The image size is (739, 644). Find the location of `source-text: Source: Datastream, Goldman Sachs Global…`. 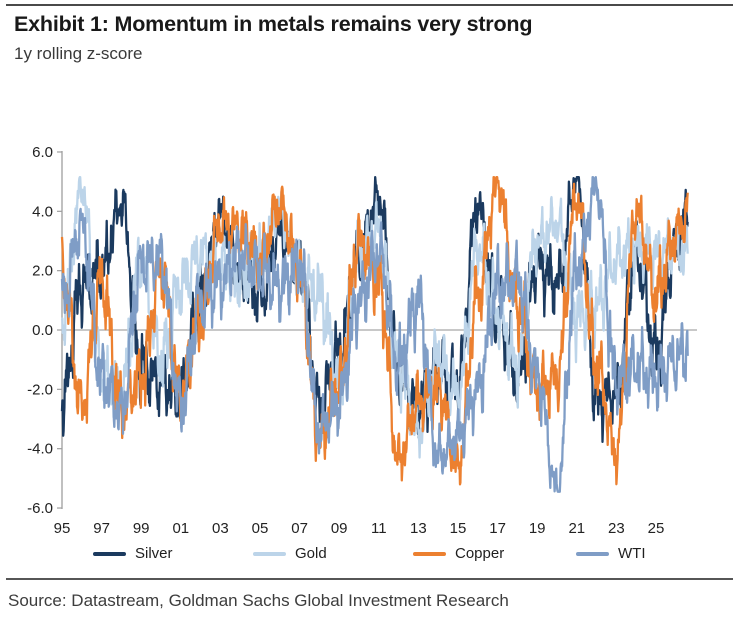

source-text: Source: Datastream, Goldman Sachs Global… is located at coordinates (258, 600).